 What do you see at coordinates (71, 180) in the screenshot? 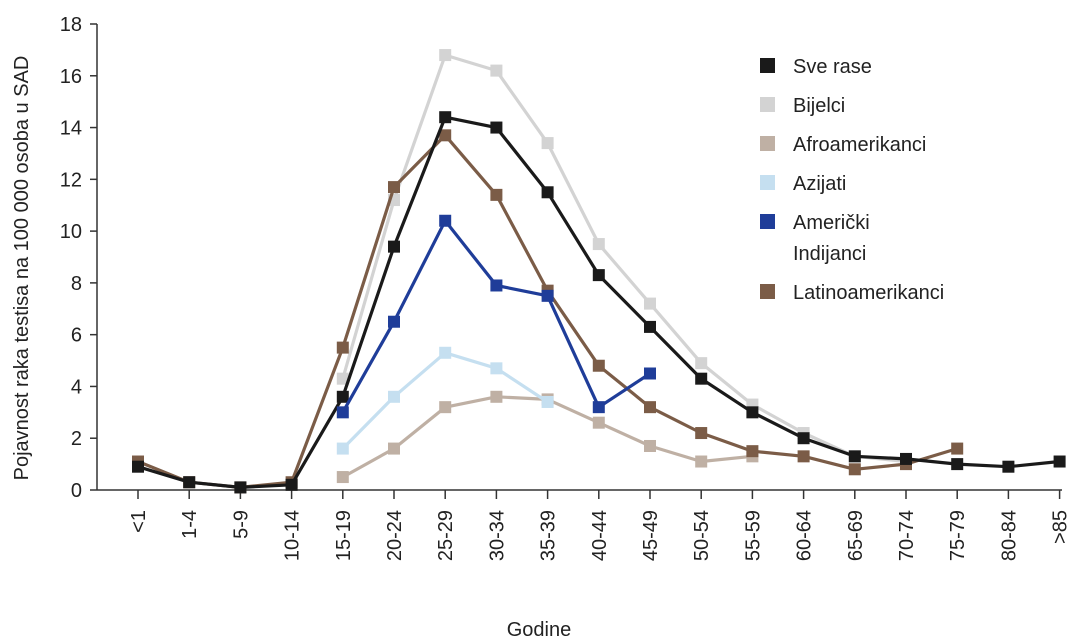
I see `y-tick-label: 12` at bounding box center [71, 180].